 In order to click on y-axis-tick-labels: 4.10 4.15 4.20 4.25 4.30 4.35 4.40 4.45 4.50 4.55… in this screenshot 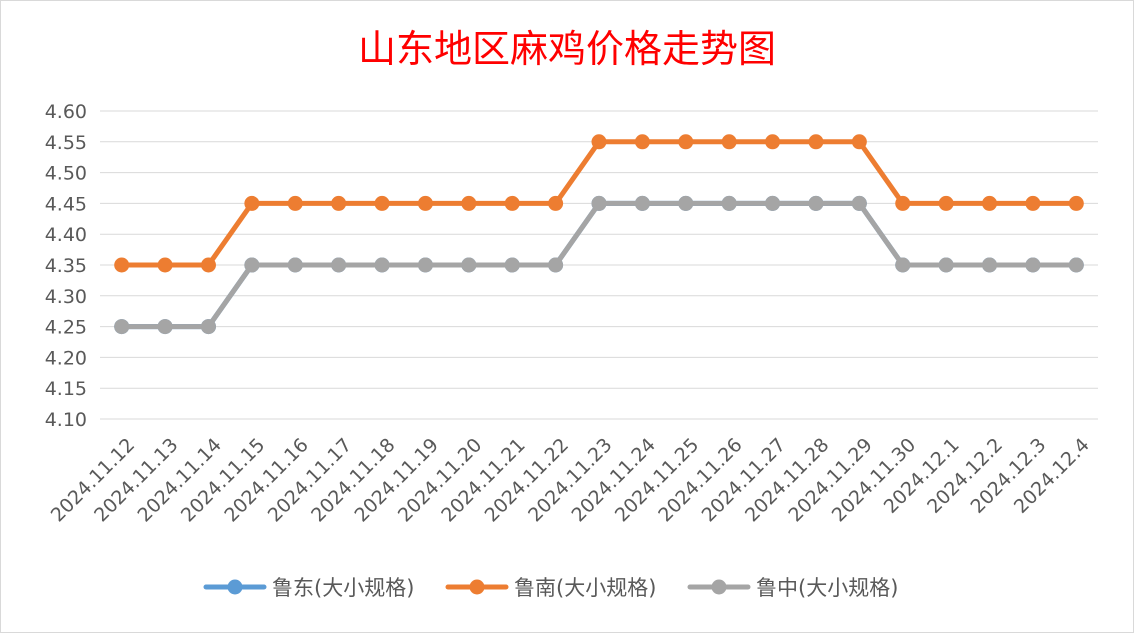, I will do `click(66, 266)`.